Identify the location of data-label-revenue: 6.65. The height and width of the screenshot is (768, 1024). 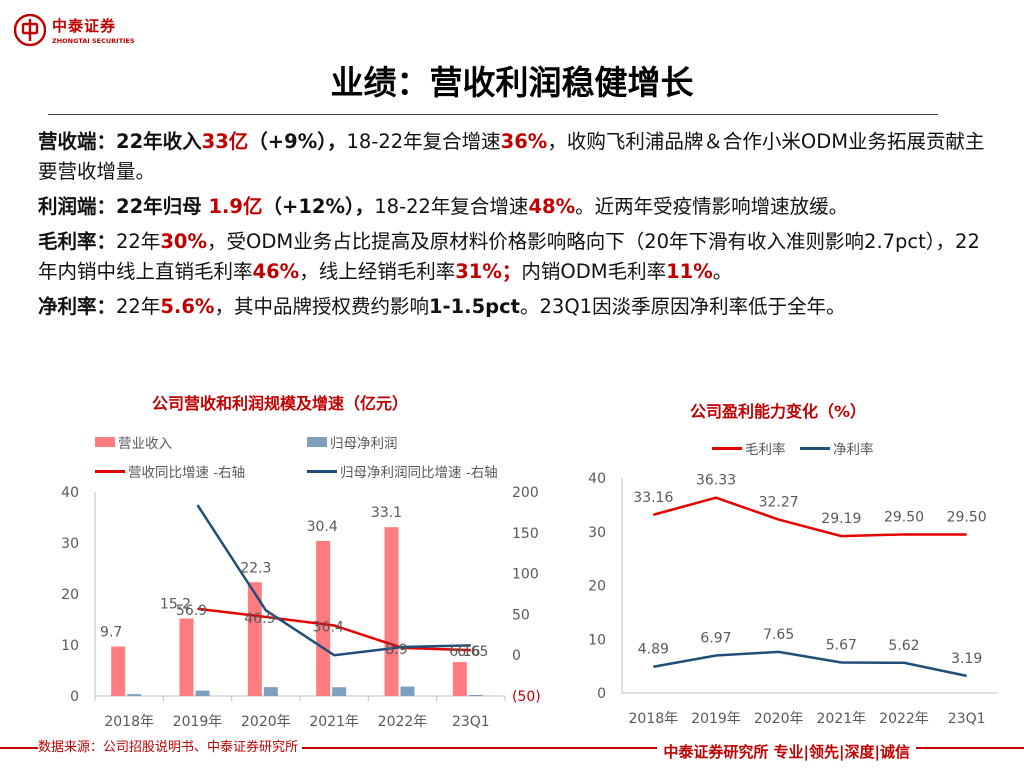
(472, 652).